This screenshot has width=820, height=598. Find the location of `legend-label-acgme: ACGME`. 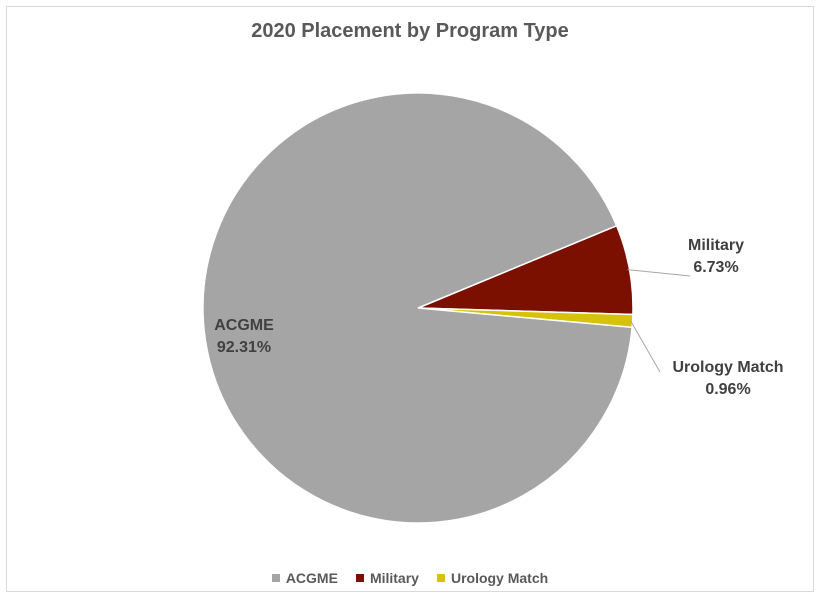

legend-label-acgme: ACGME is located at coordinates (311, 578).